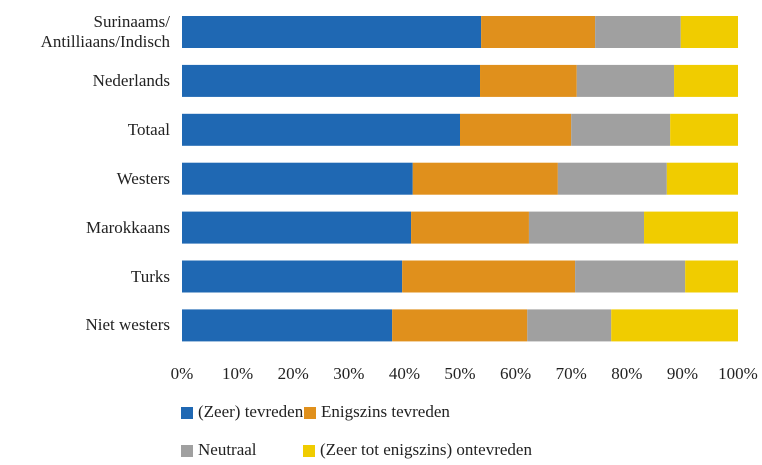 The image size is (762, 465). I want to click on y-tick-label: Westers, so click(143, 178).